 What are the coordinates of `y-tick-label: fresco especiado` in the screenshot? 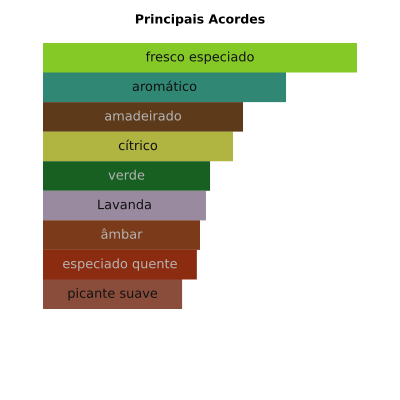 It's located at (200, 58).